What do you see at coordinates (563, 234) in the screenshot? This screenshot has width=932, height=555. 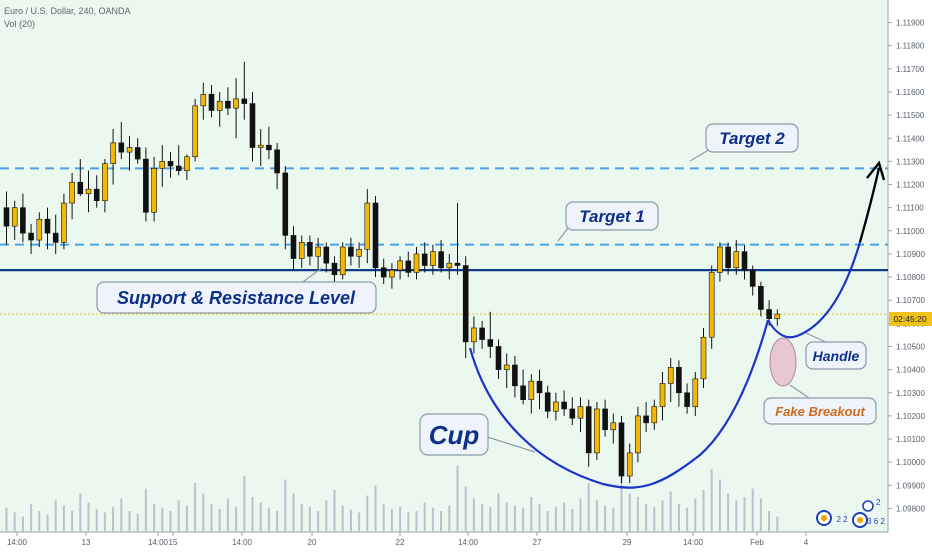 I see `target1-callout-pointer` at bounding box center [563, 234].